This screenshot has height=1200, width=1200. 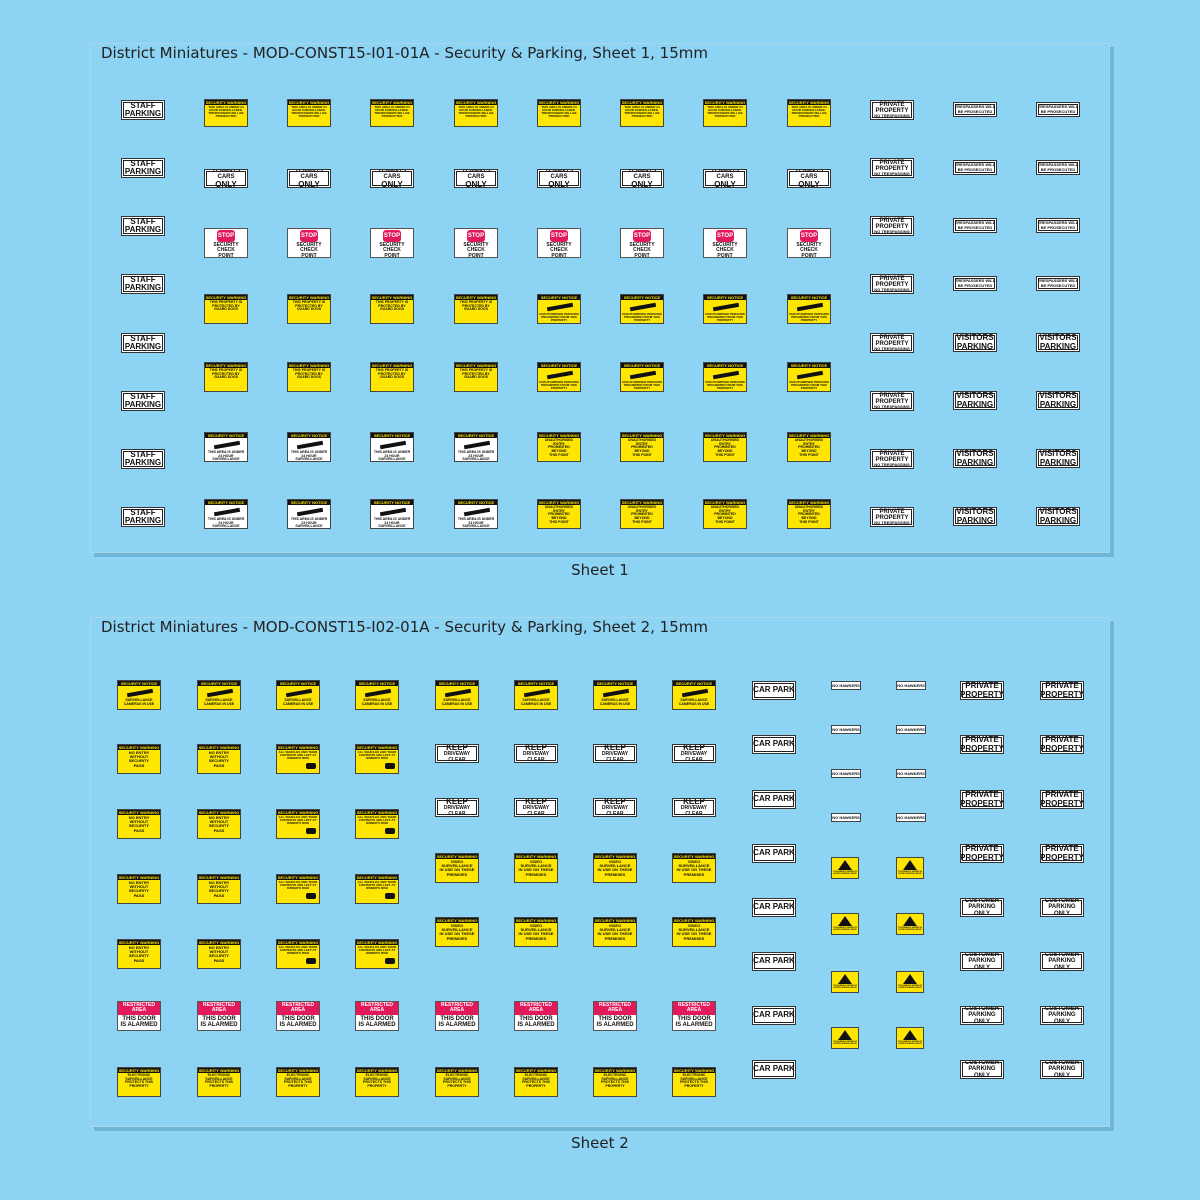 I want to click on sign-text: SECURITY, so click(x=219, y=956).